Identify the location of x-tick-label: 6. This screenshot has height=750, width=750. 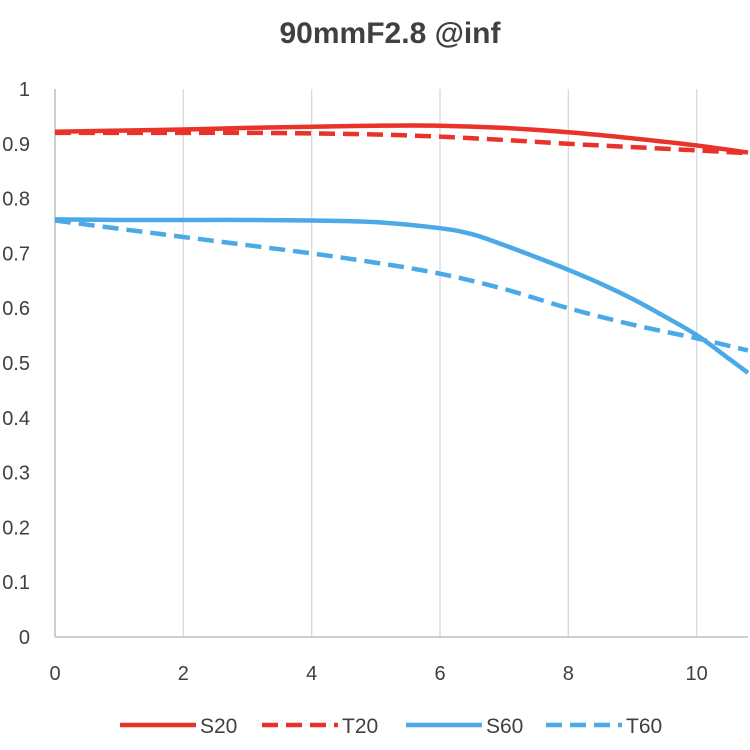
(439, 674).